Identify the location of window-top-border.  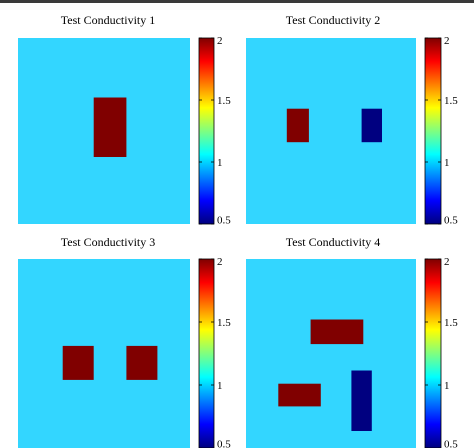
(237, 1).